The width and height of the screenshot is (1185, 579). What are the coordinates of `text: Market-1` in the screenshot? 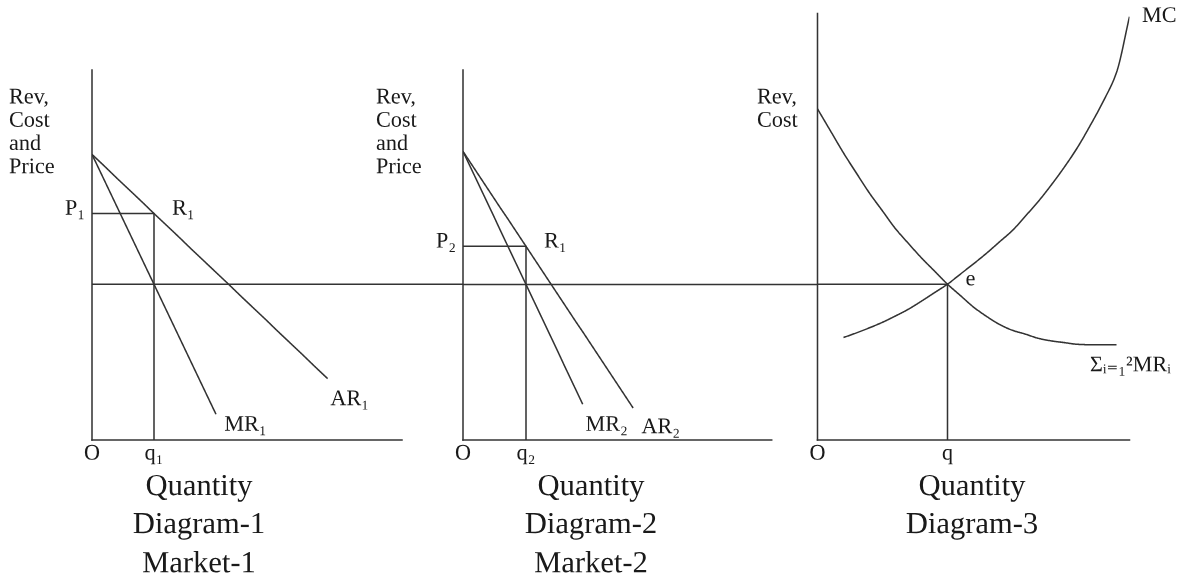 It's located at (199, 562).